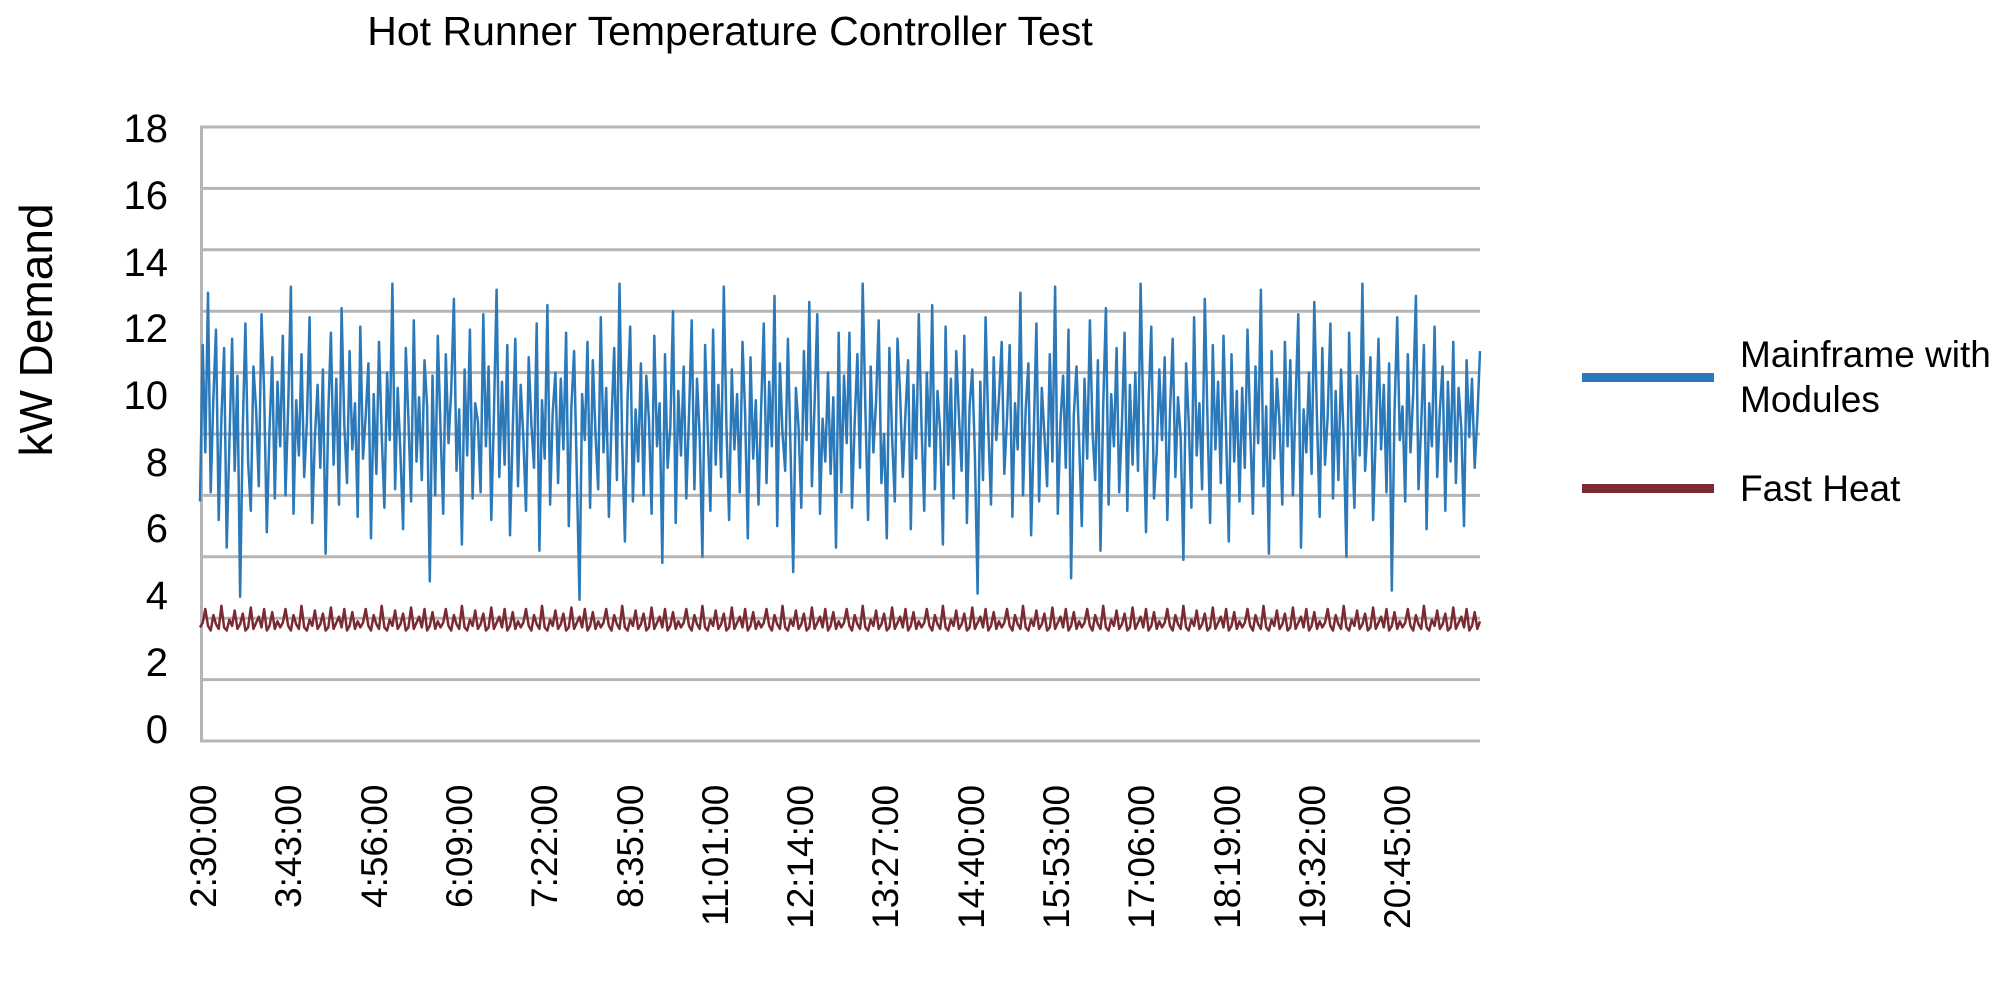 The height and width of the screenshot is (1000, 2000). I want to click on legend-label-mainframe-with-modules: Mainframe with Modules, so click(1865, 377).